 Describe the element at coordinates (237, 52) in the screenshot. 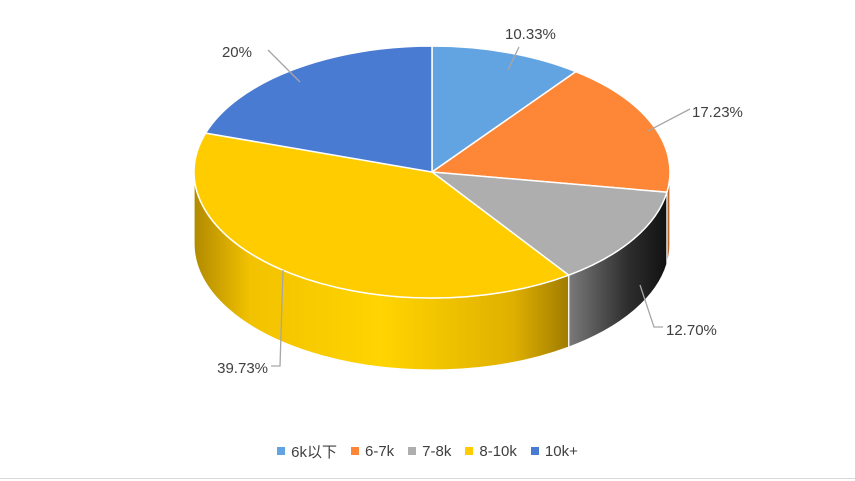

I see `data-label: 20%` at that location.